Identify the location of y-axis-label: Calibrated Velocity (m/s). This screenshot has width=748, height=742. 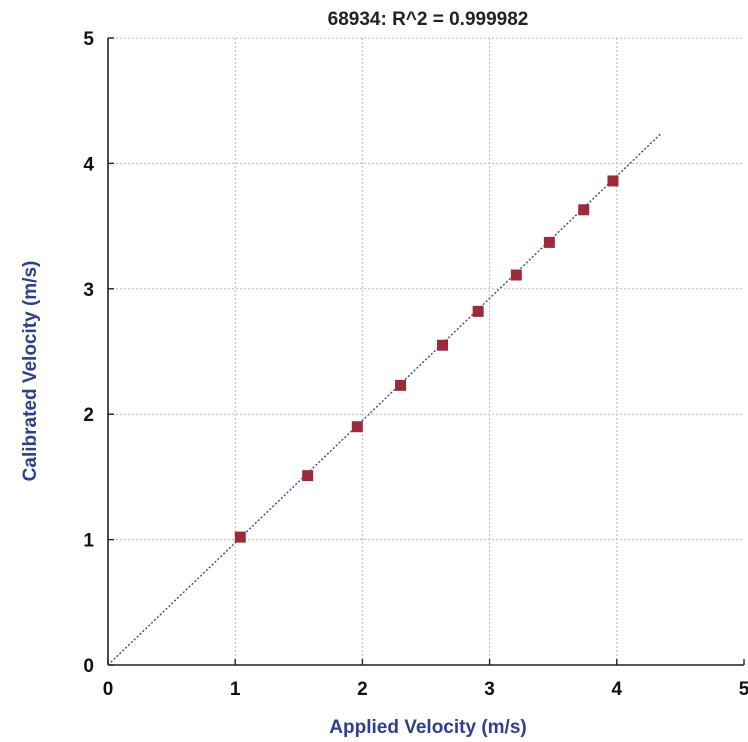
(30, 371).